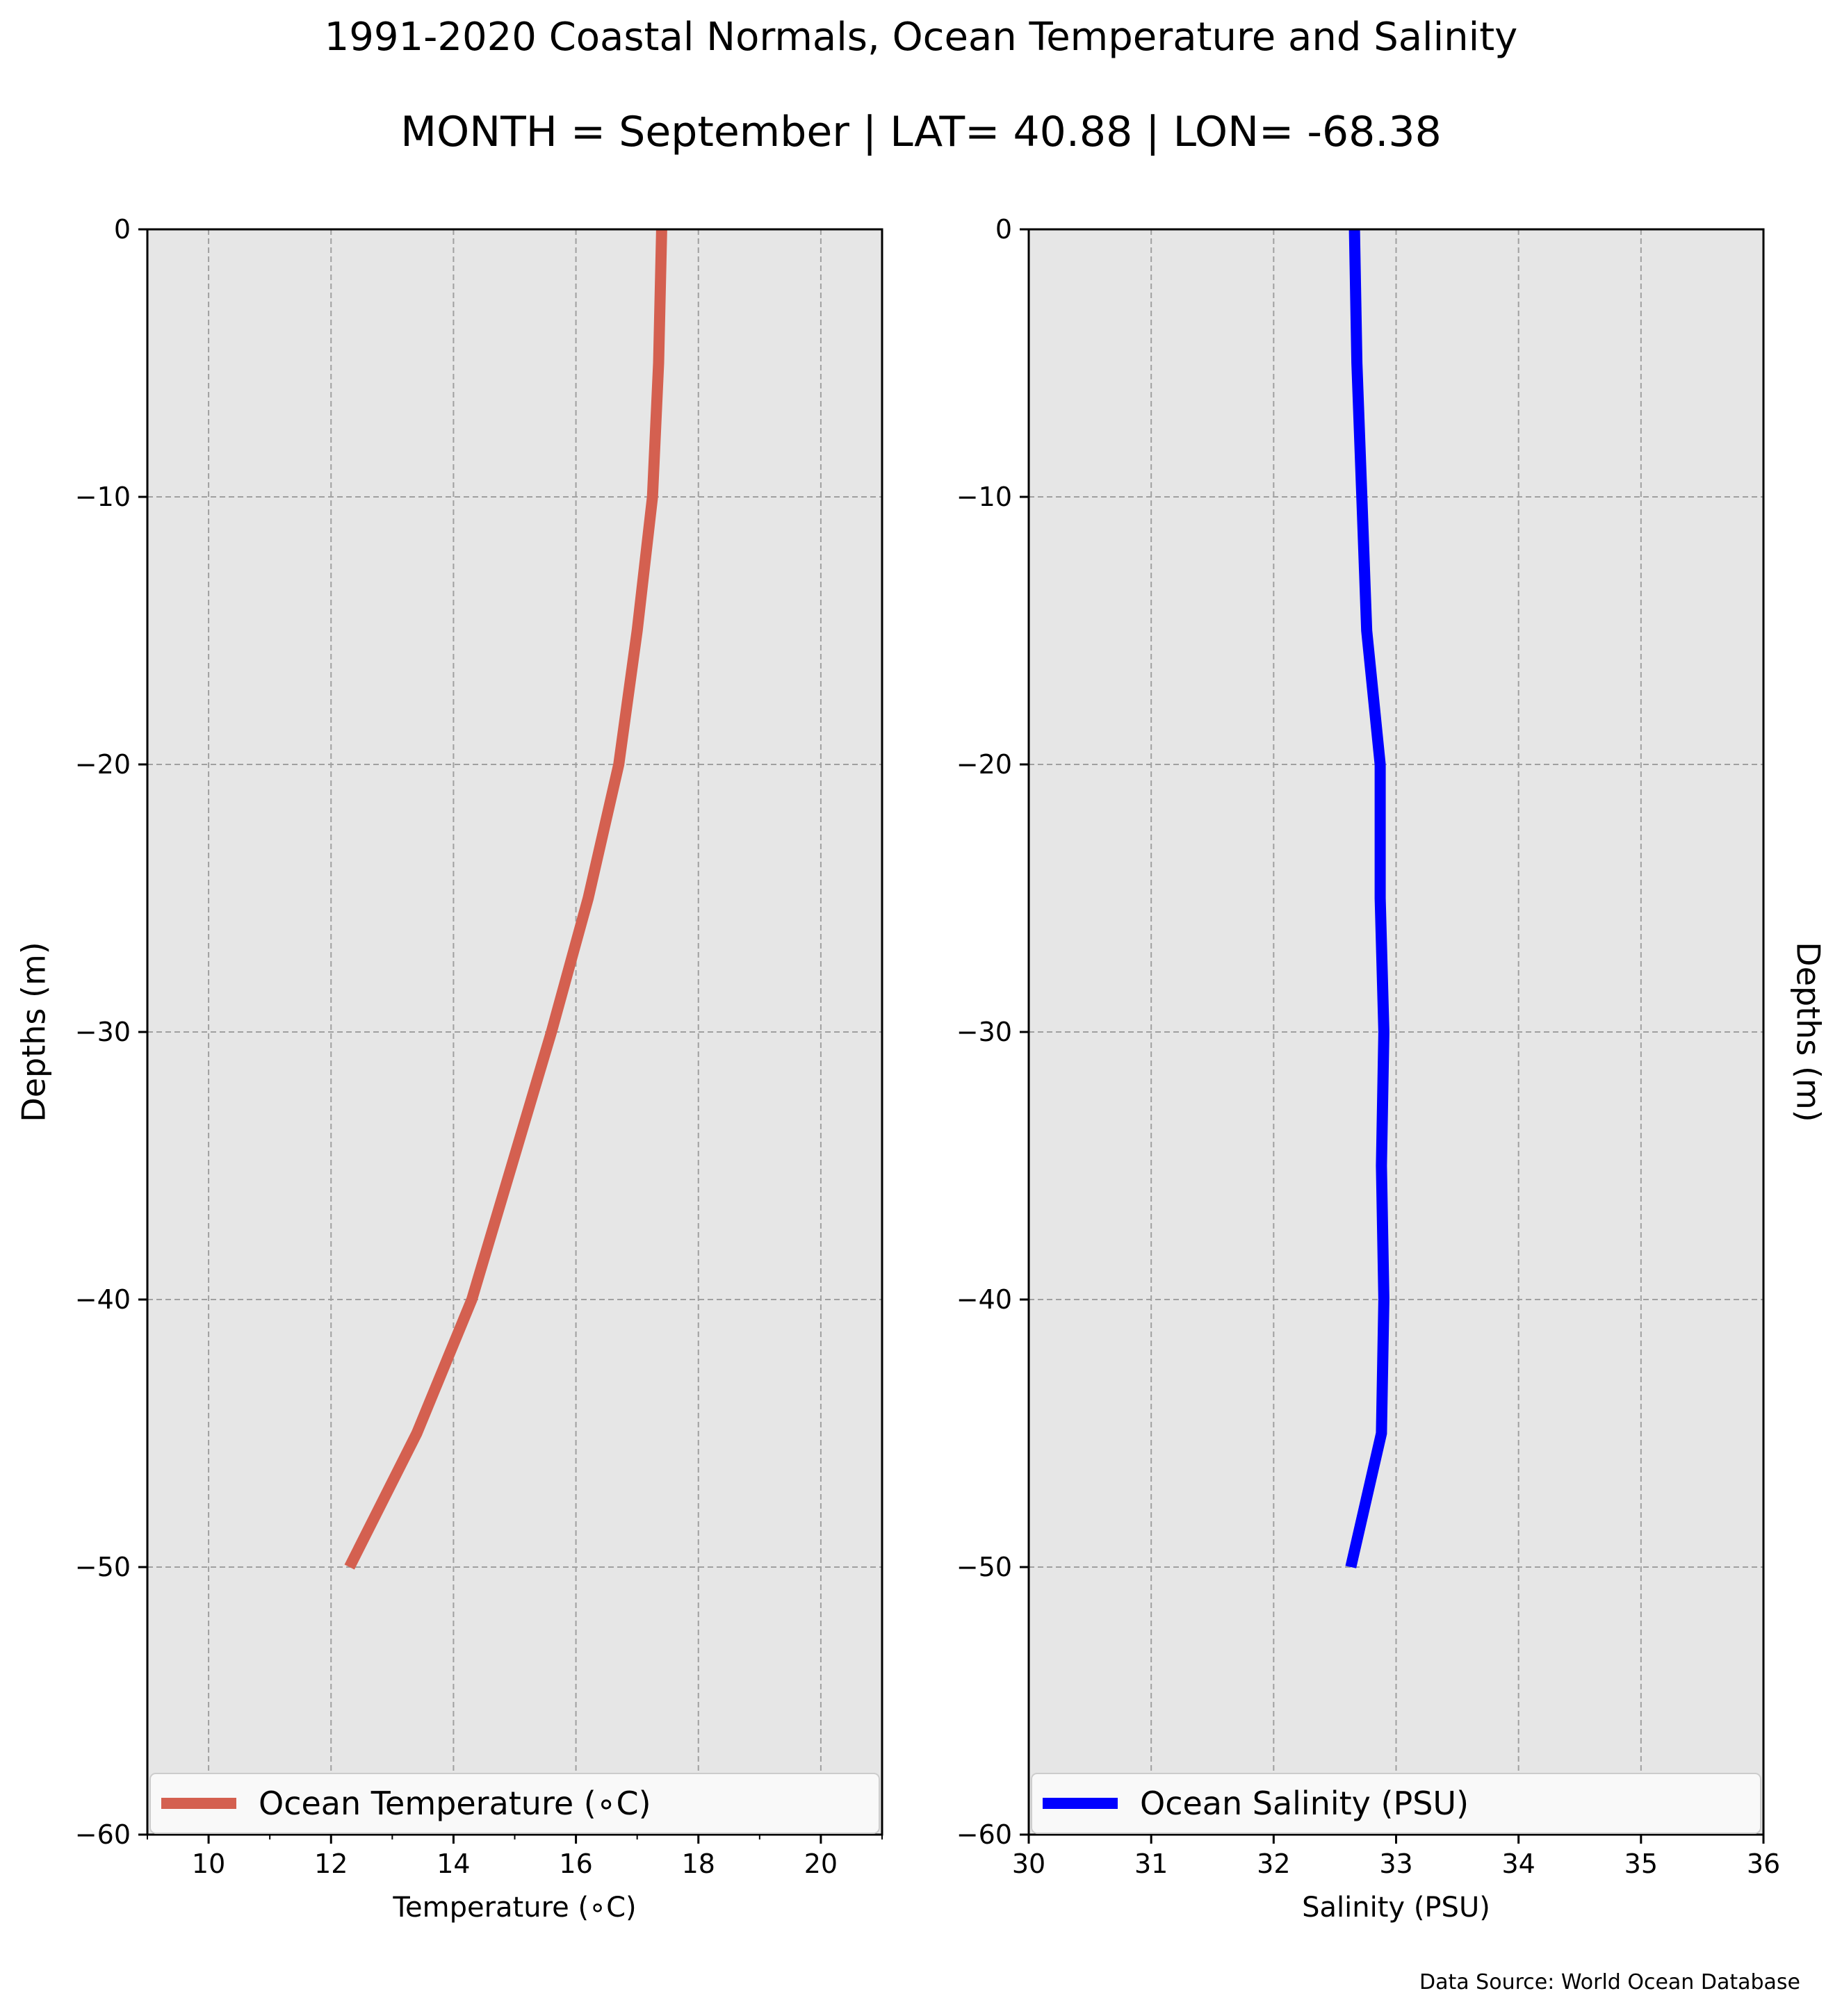  What do you see at coordinates (1641, 1864) in the screenshot?
I see `x-tick-label: 35` at bounding box center [1641, 1864].